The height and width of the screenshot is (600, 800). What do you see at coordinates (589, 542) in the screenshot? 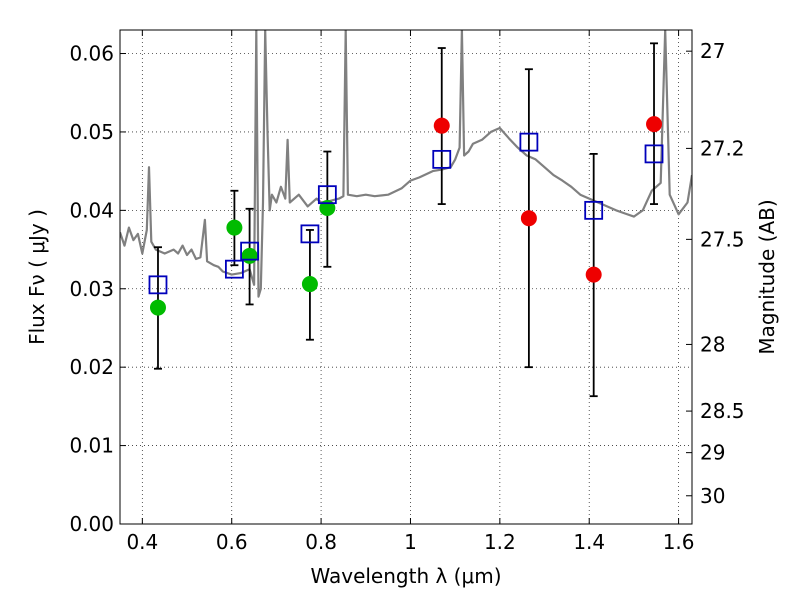
I see `x-tick-label: 1.4` at bounding box center [589, 542].